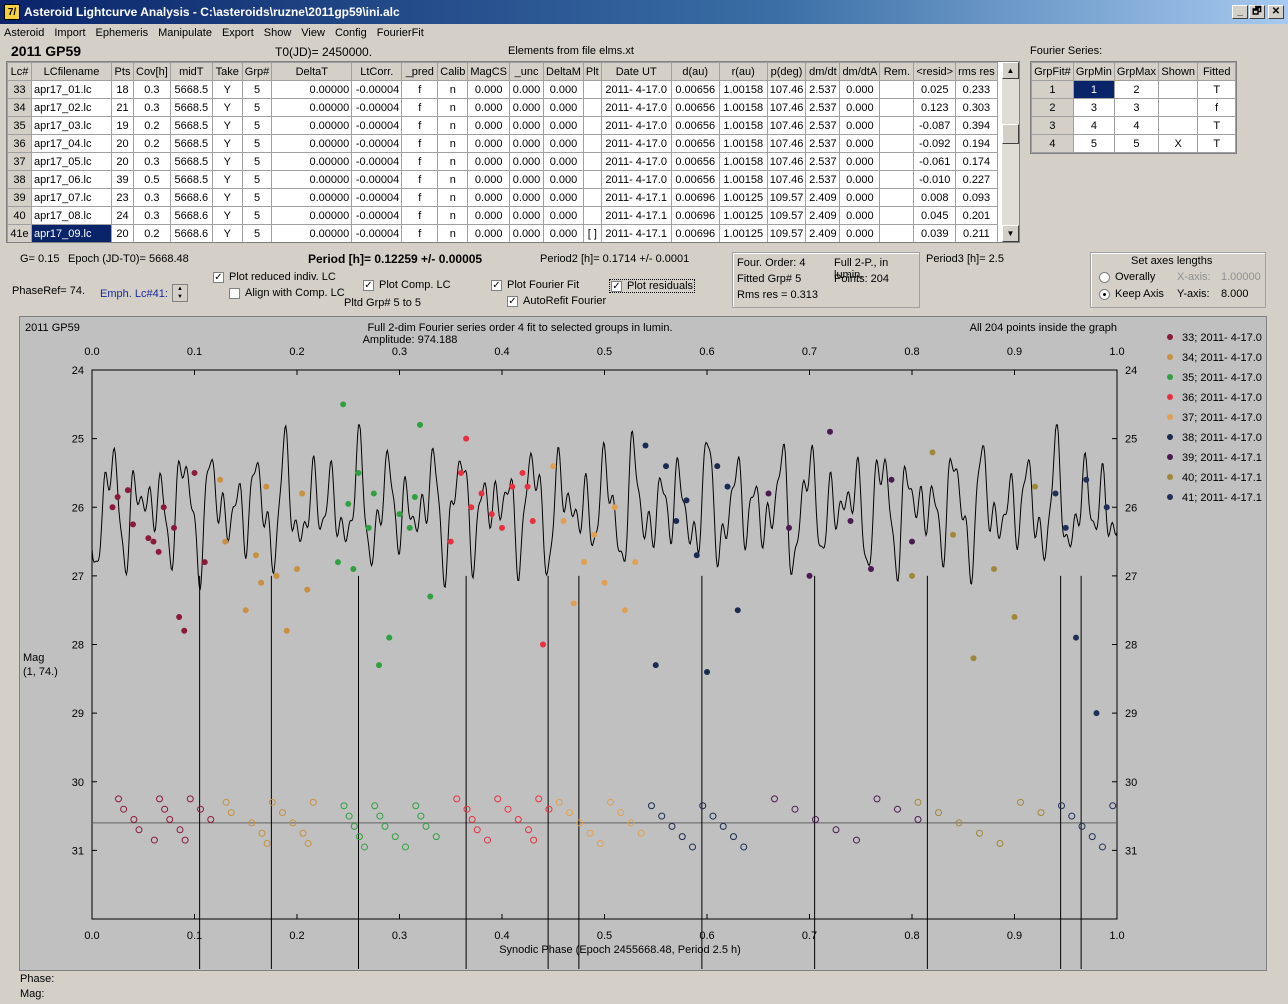  Describe the element at coordinates (489, 71) in the screenshot. I see `lc-column-header: MagCS` at that location.